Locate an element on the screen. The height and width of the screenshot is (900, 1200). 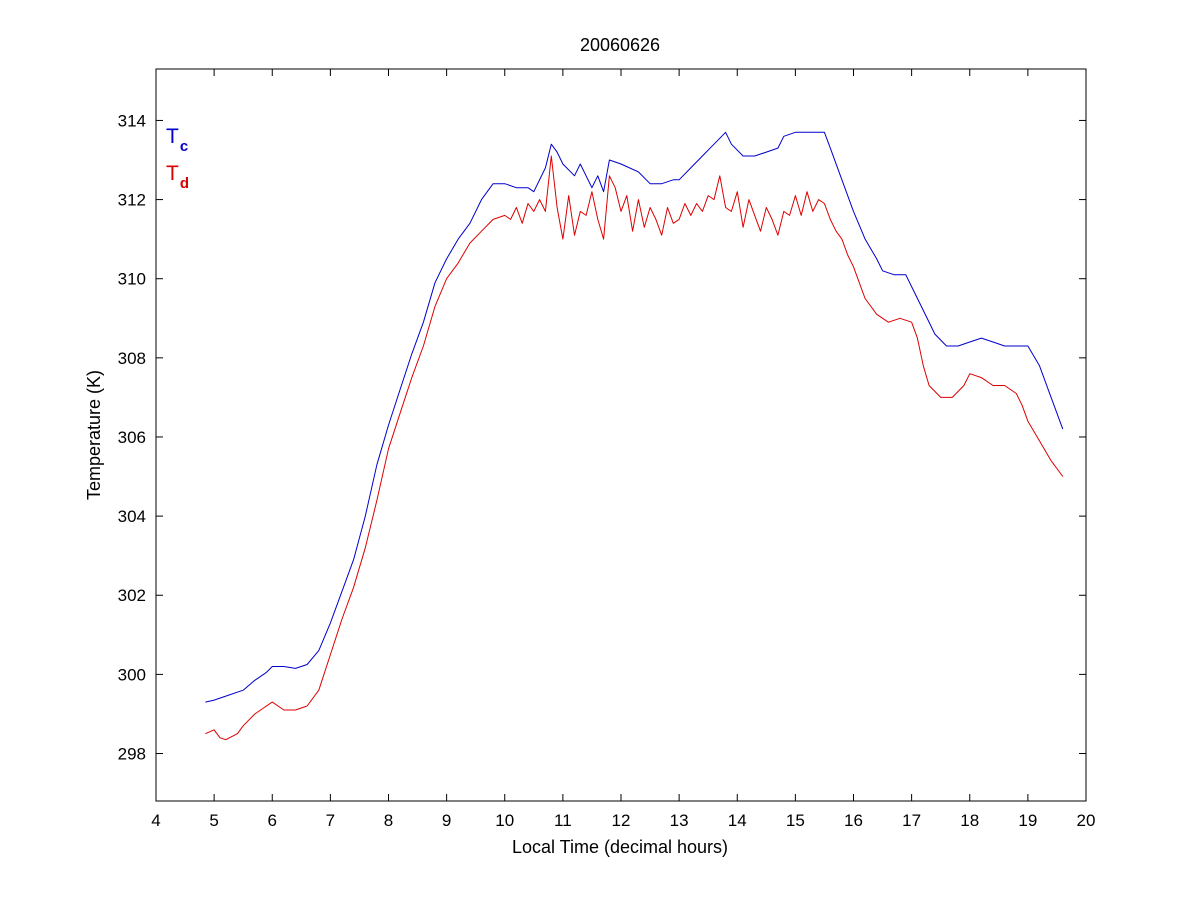
chart-title: 20060626 is located at coordinates (620, 45).